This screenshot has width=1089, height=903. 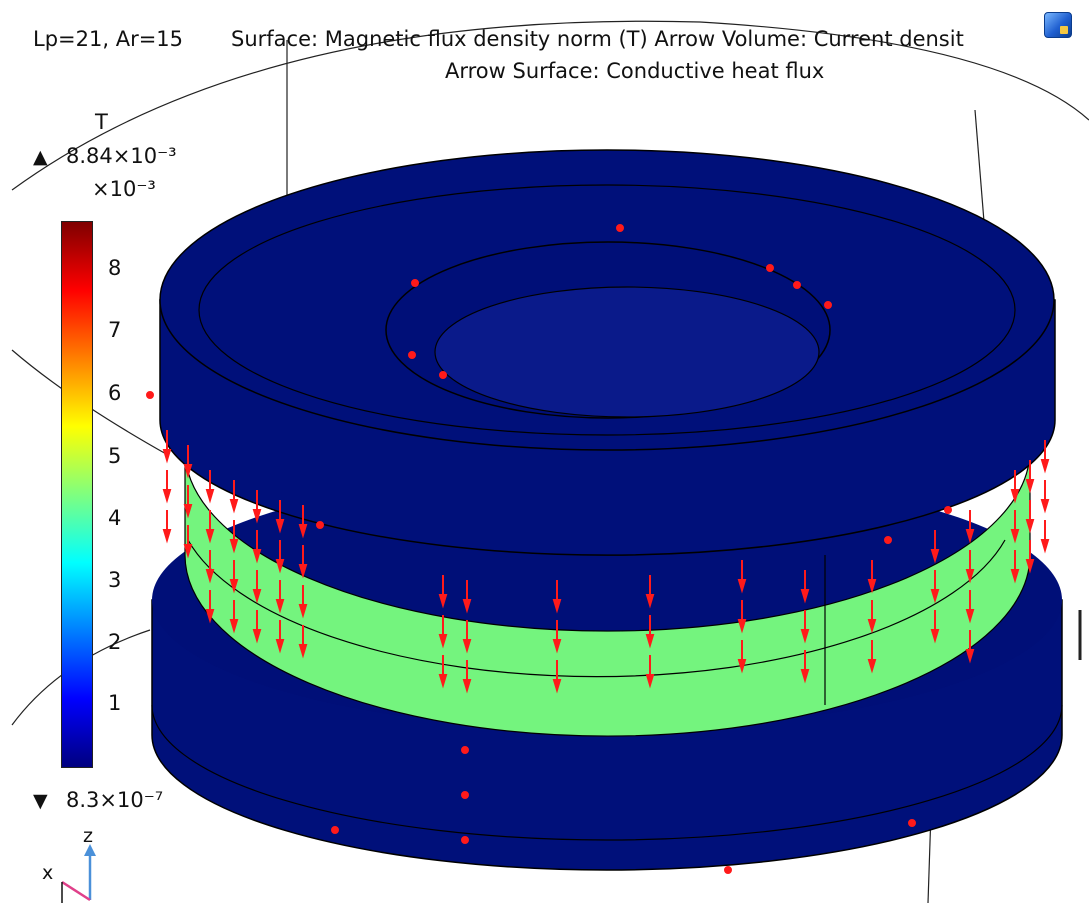 I want to click on min-triangle-icon: ▼, so click(x=40, y=801).